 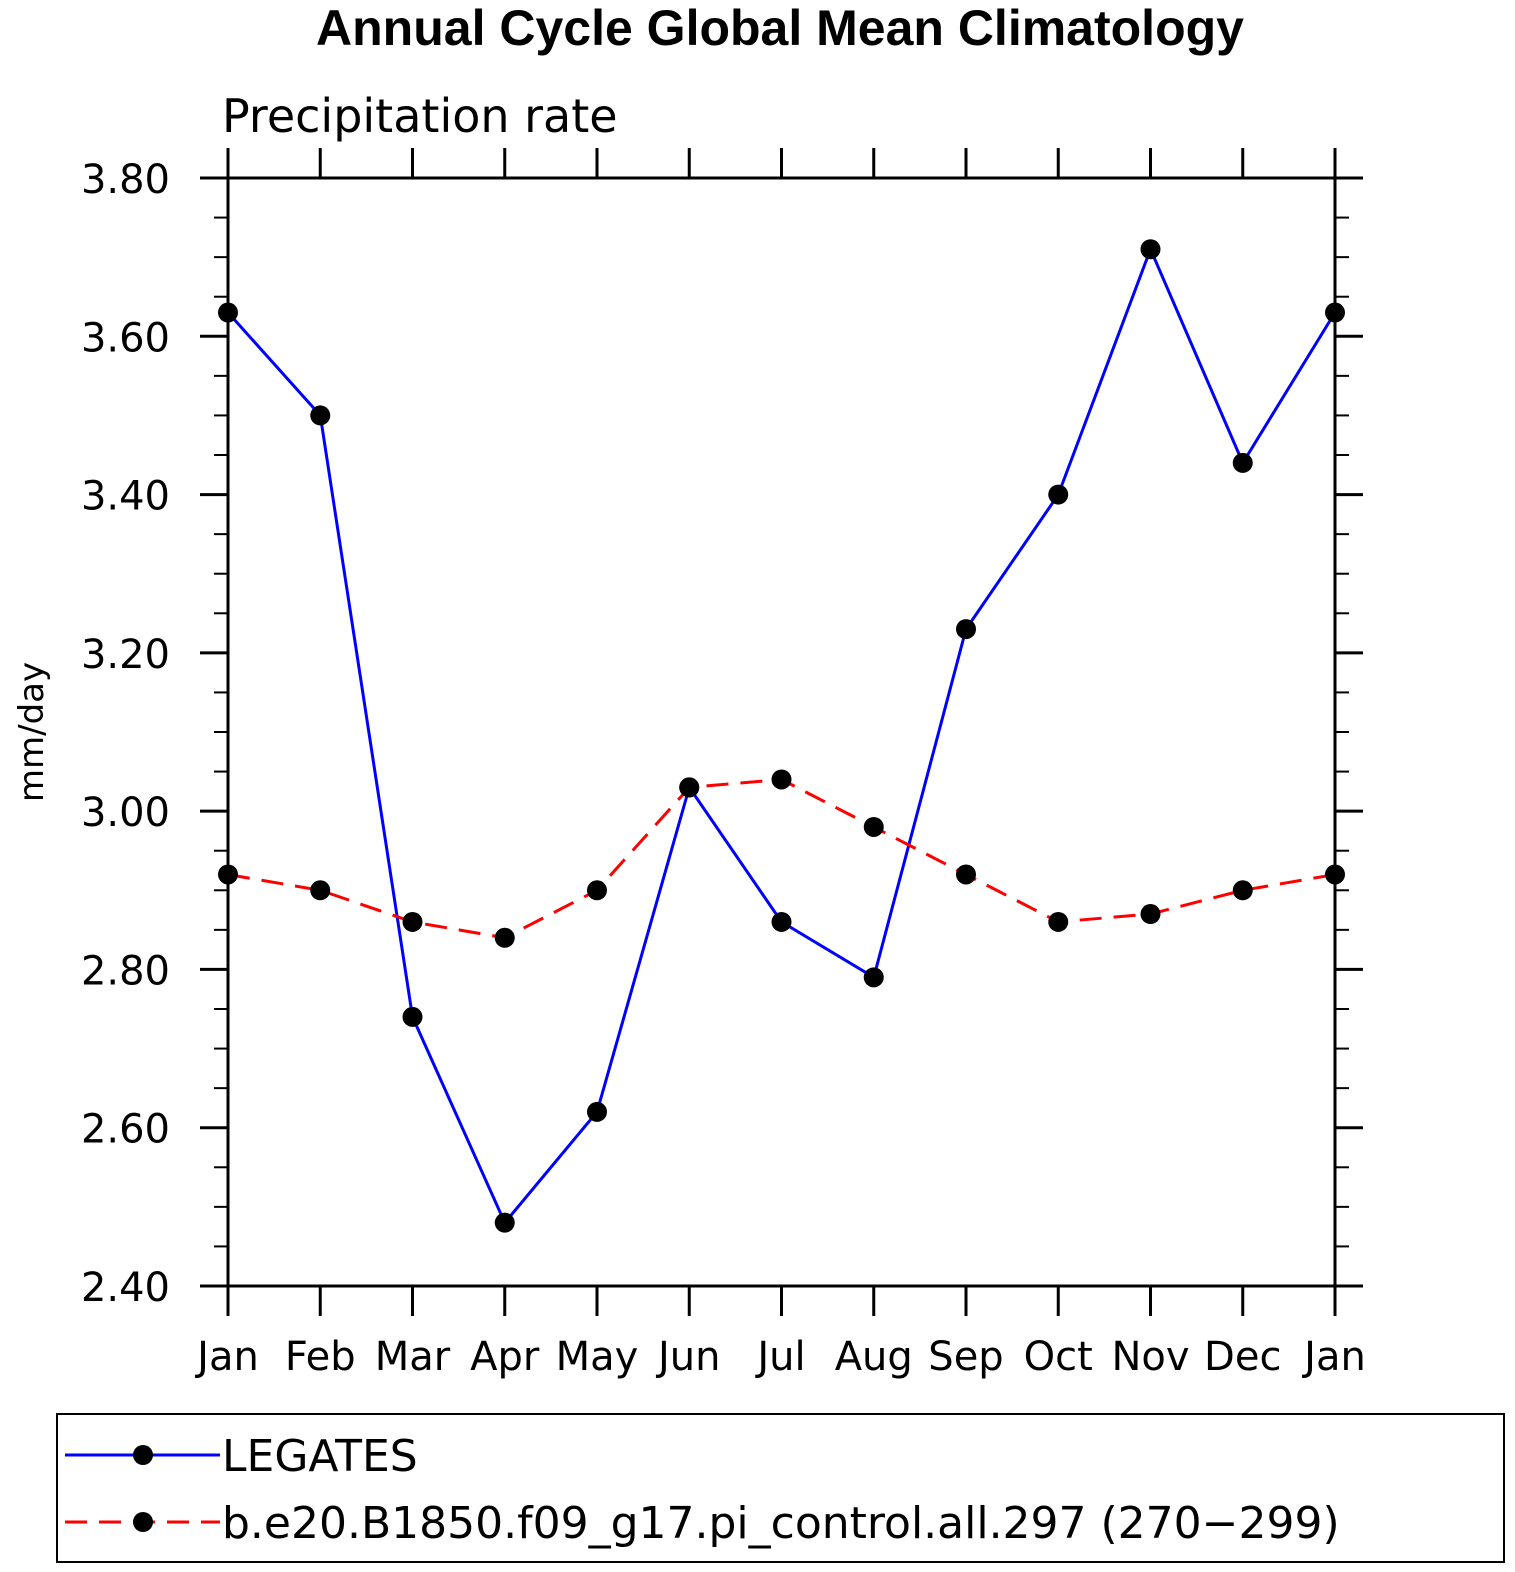 What do you see at coordinates (320, 1357) in the screenshot?
I see `x-tick-label: Feb` at bounding box center [320, 1357].